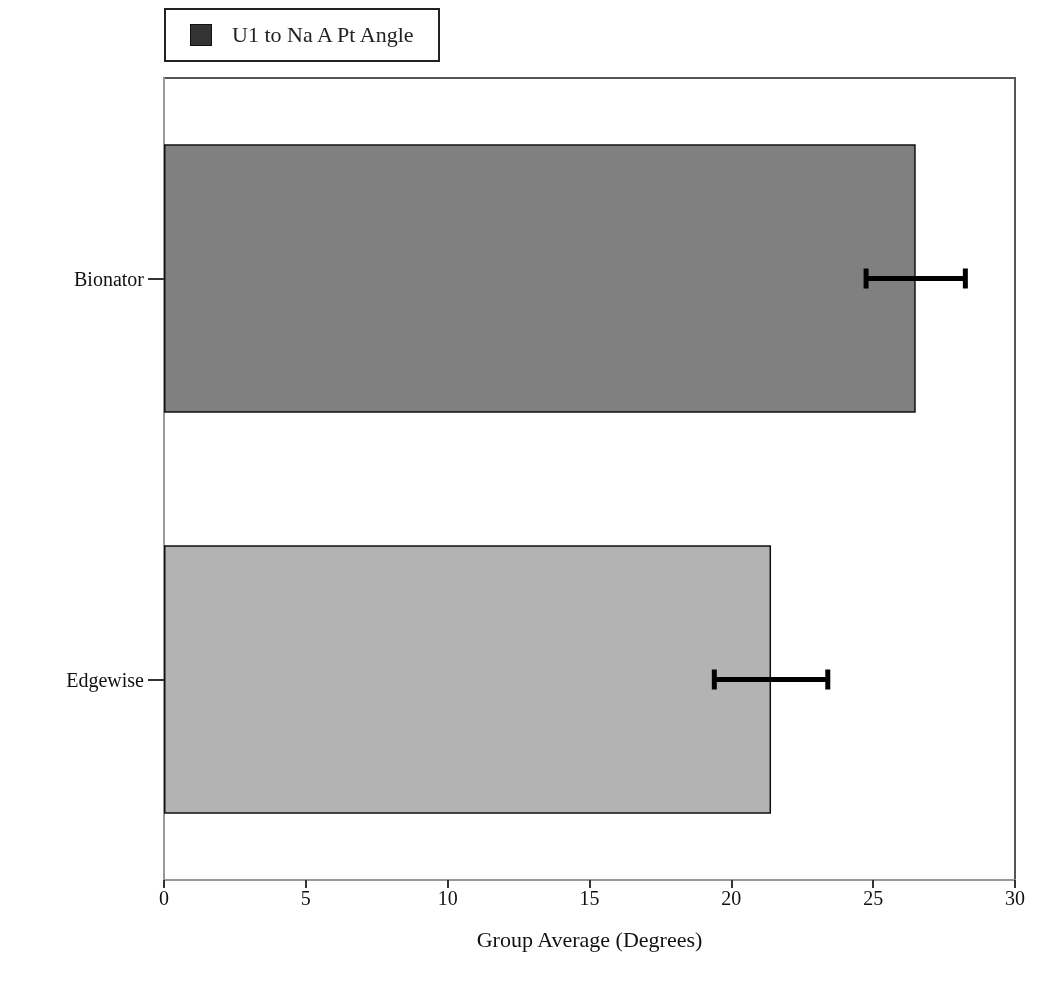 The image size is (1037, 986). Describe the element at coordinates (109, 278) in the screenshot. I see `y-tick-label: Bionator` at that location.